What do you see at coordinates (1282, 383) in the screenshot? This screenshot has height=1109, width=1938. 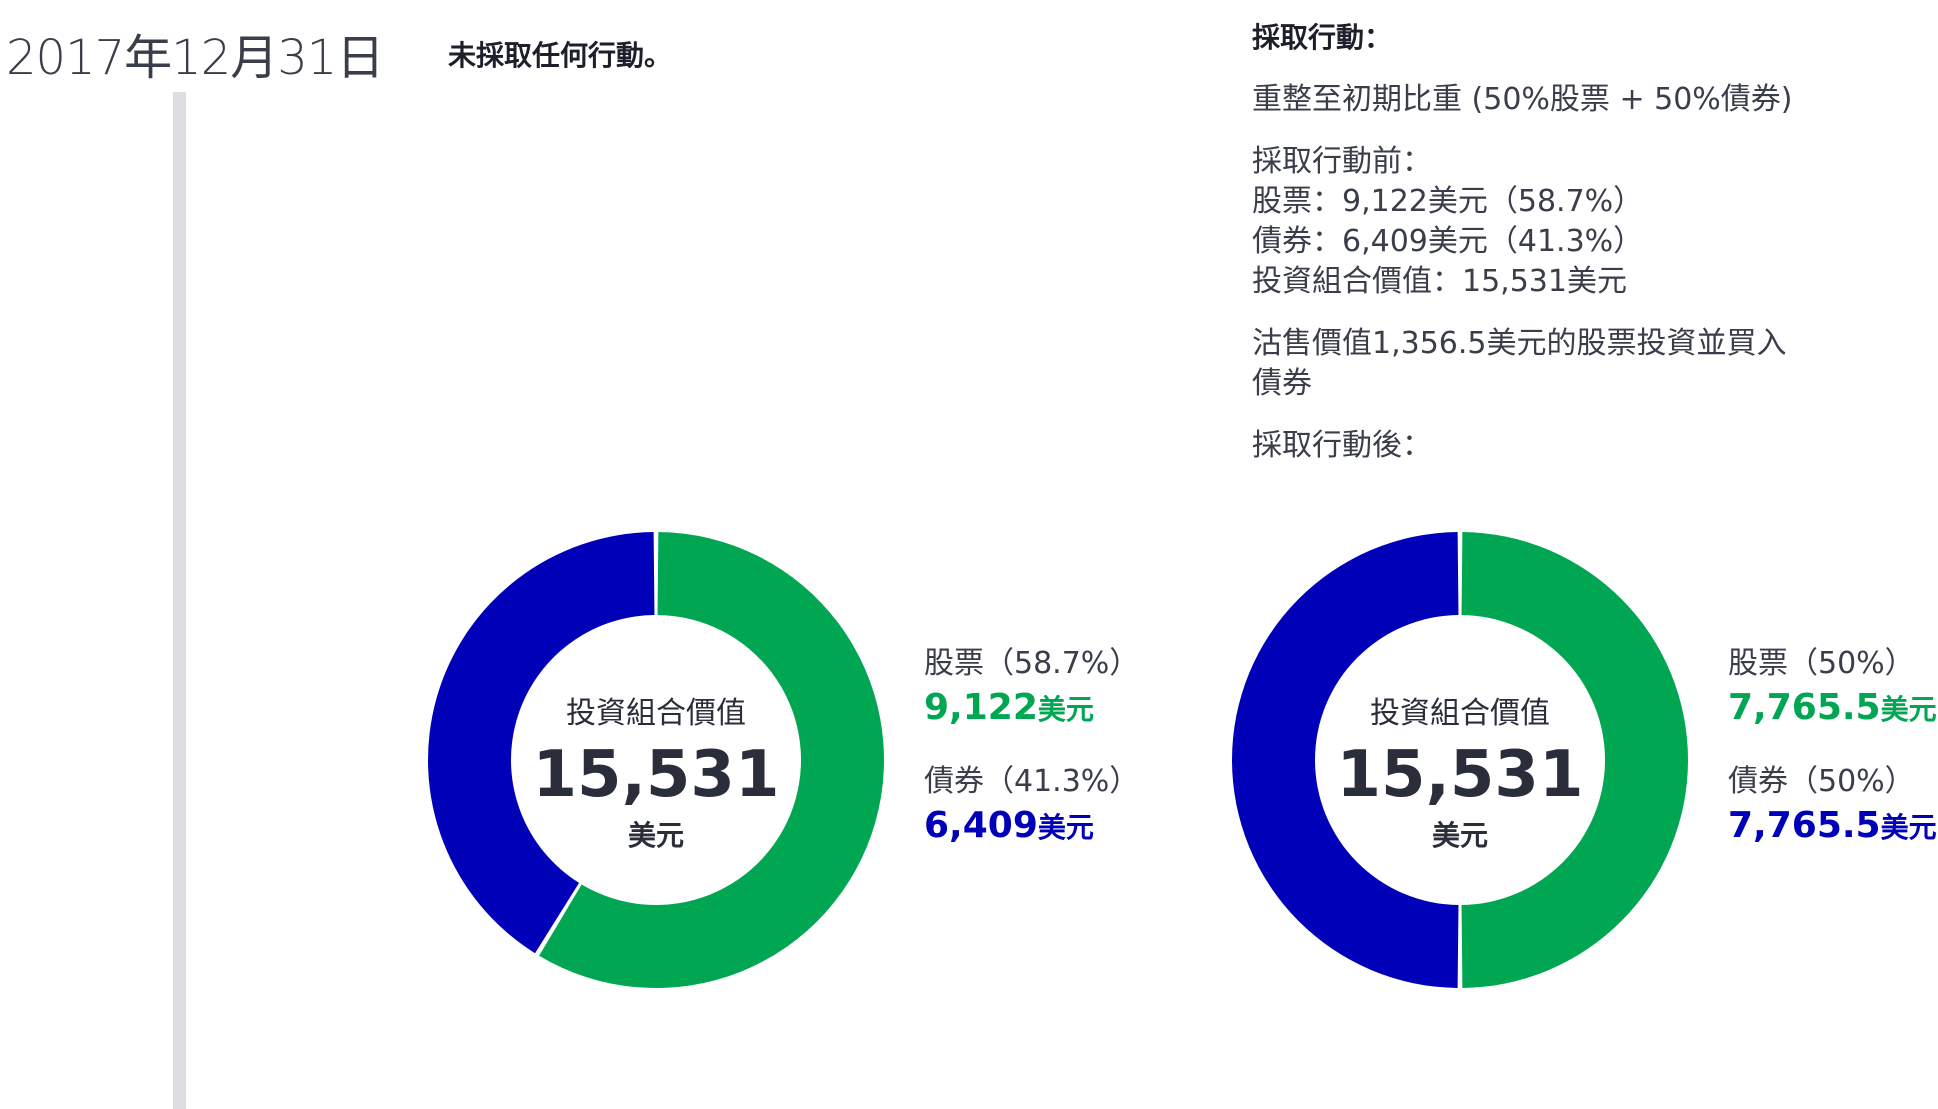 I see `sell-line-2: 債券` at bounding box center [1282, 383].